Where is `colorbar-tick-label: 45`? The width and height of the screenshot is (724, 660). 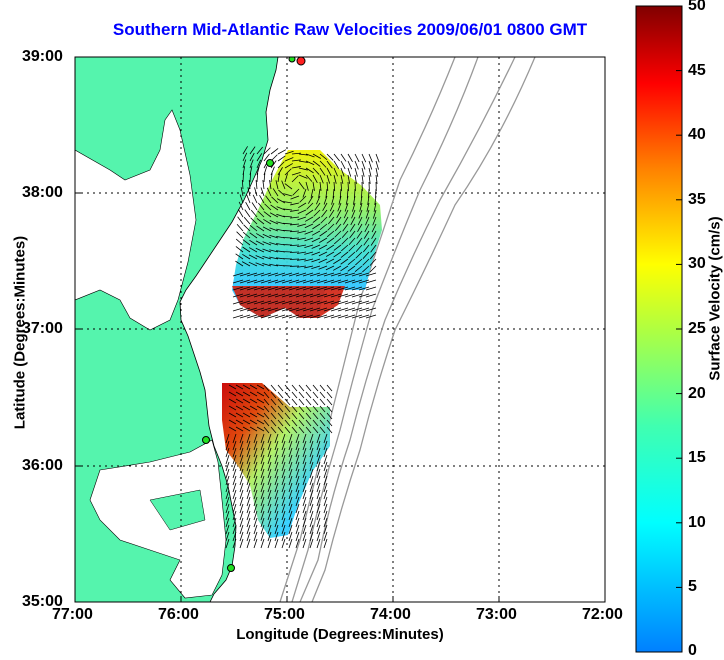
colorbar-tick-label: 45 is located at coordinates (697, 71).